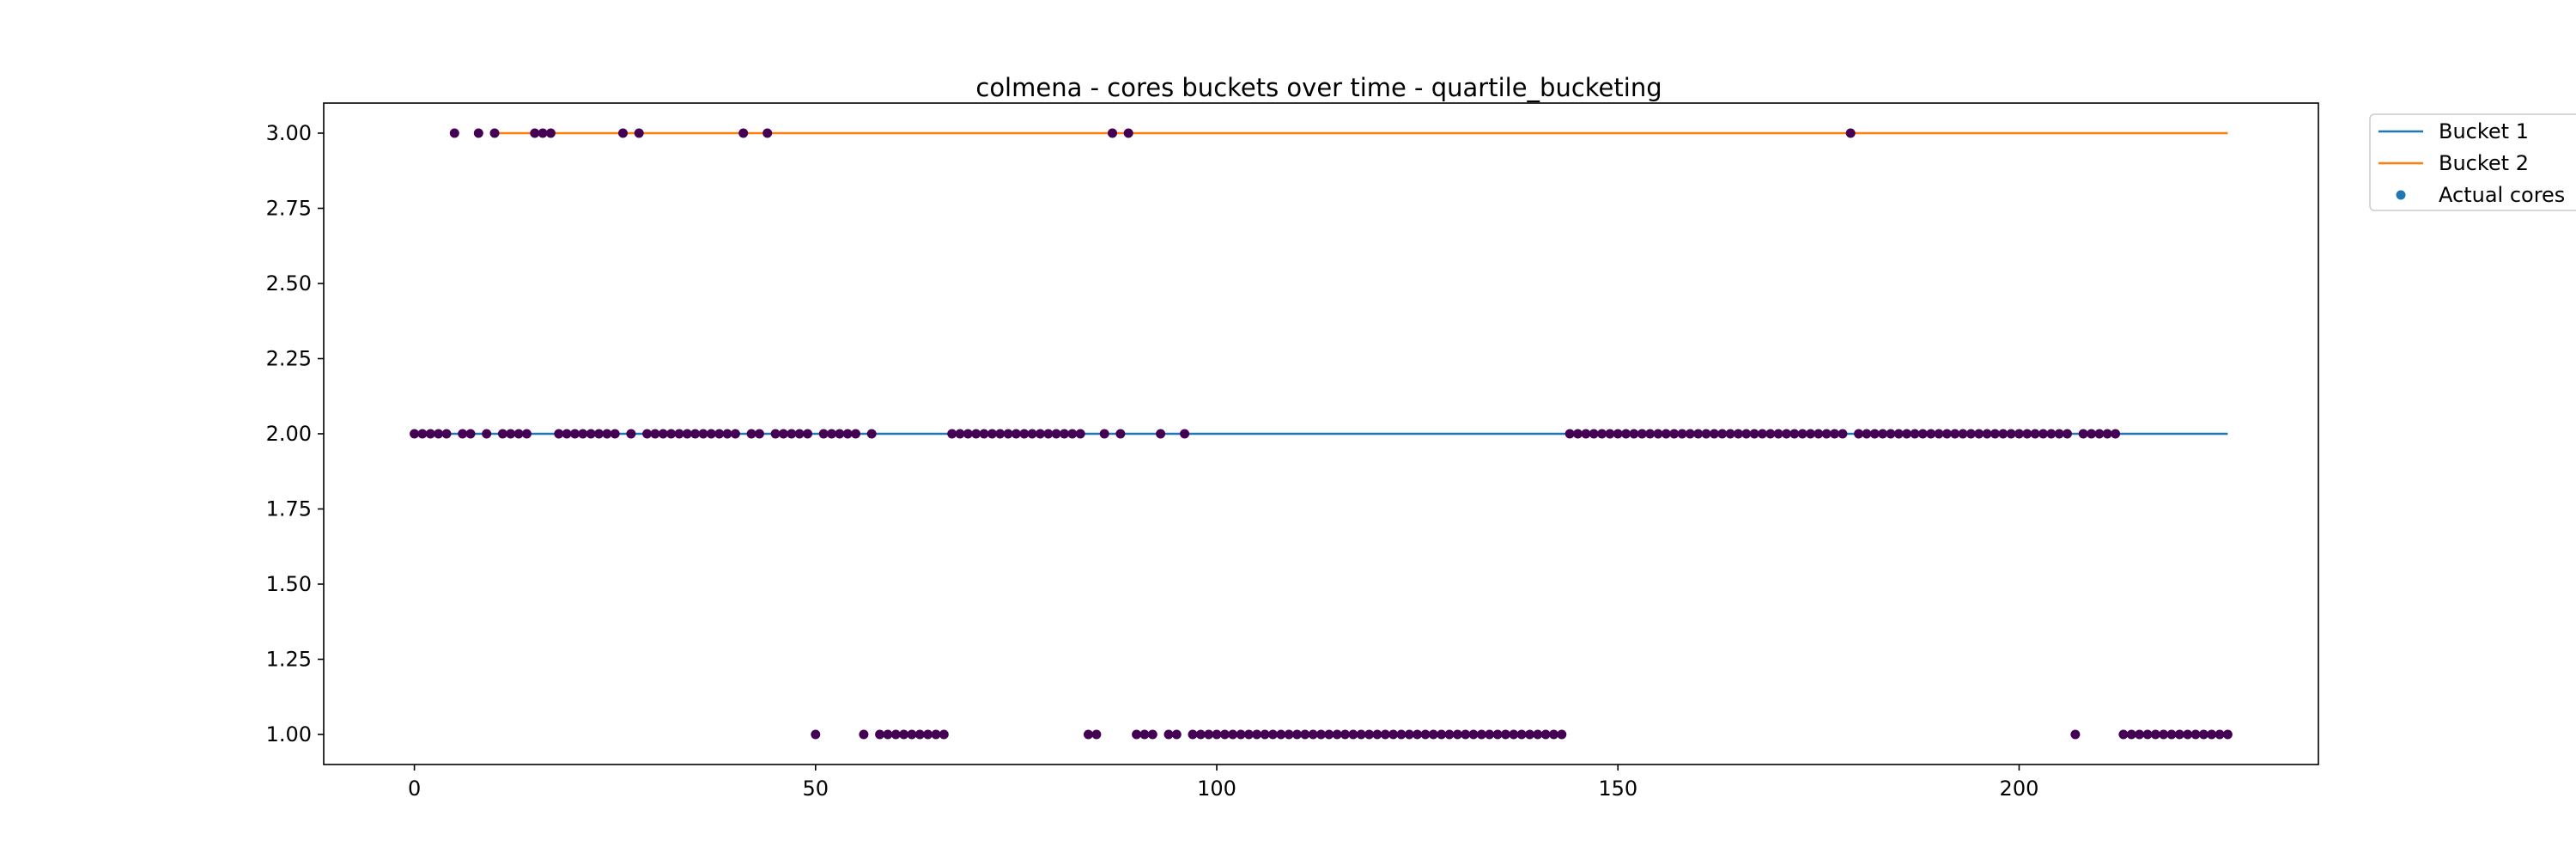 The height and width of the screenshot is (859, 2576). I want to click on y-tick-label: 2.50, so click(289, 283).